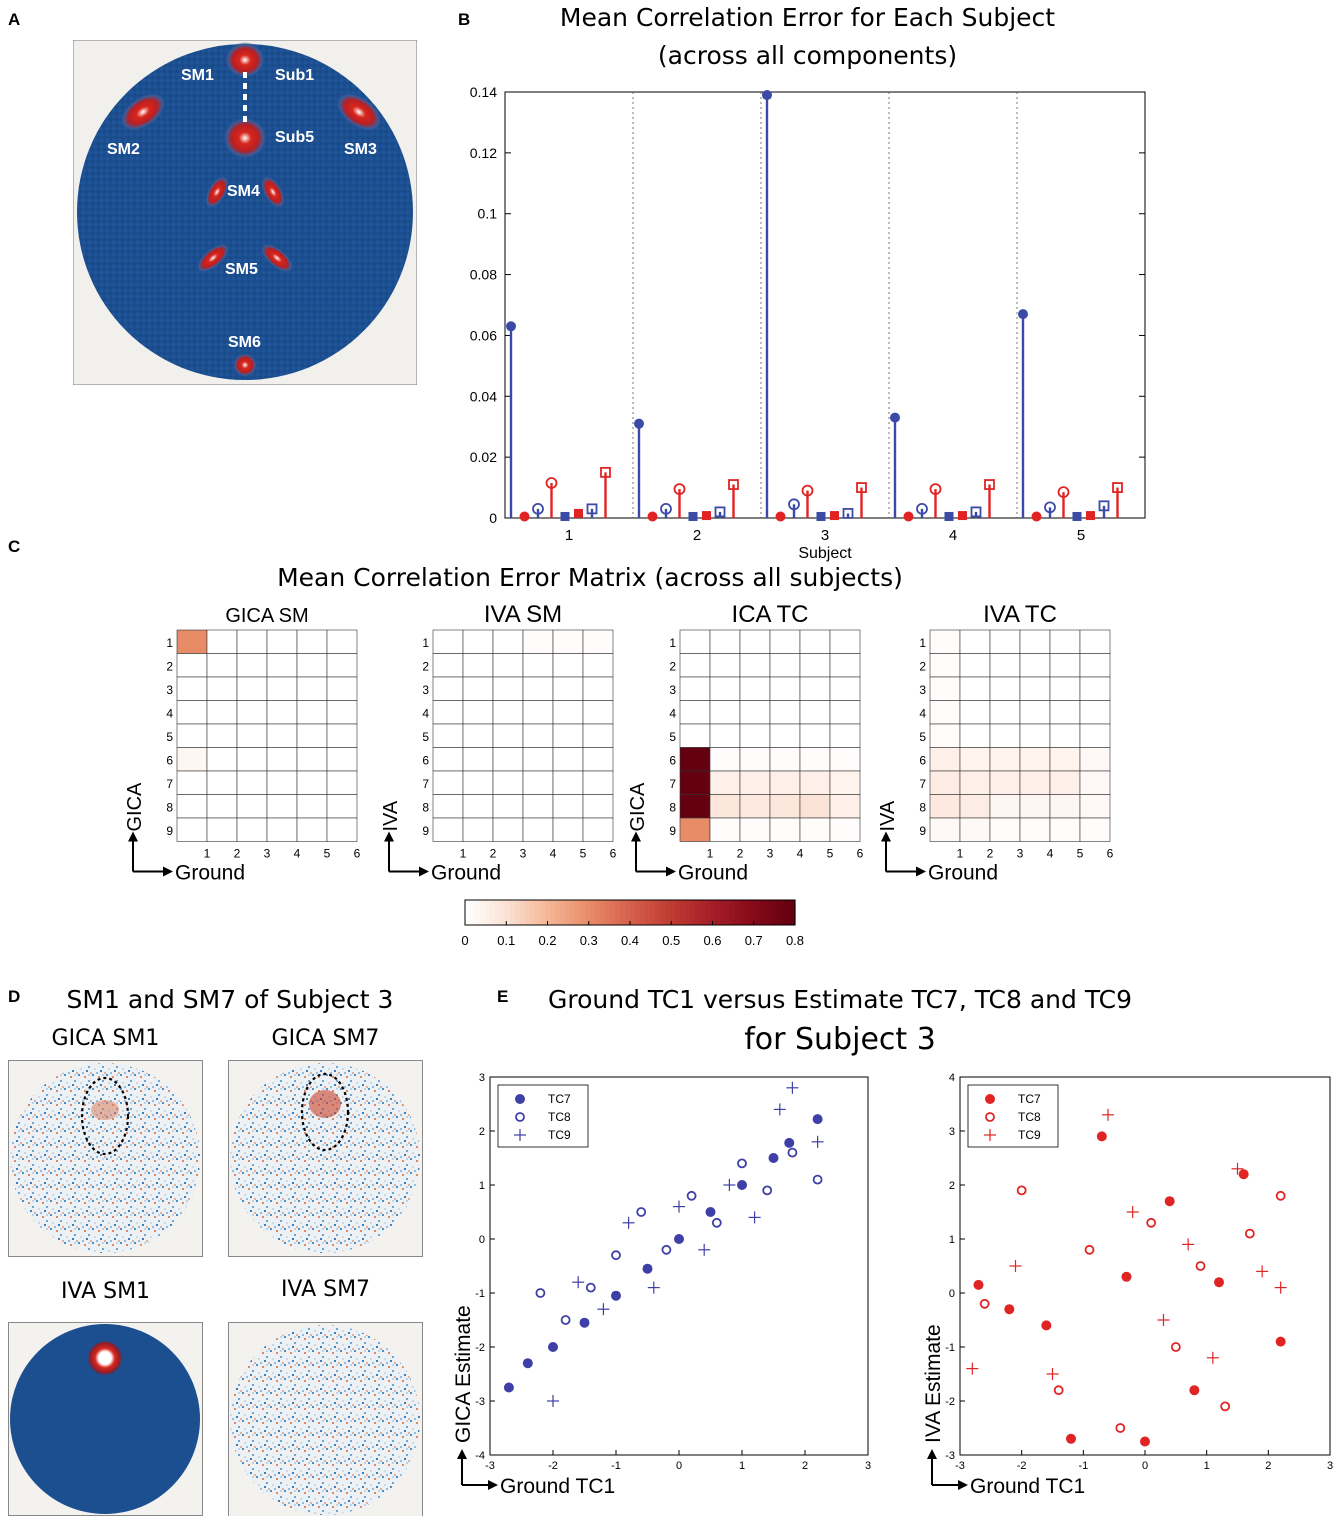  Describe the element at coordinates (713, 873) in the screenshot. I see `col-axis-label: Ground` at that location.